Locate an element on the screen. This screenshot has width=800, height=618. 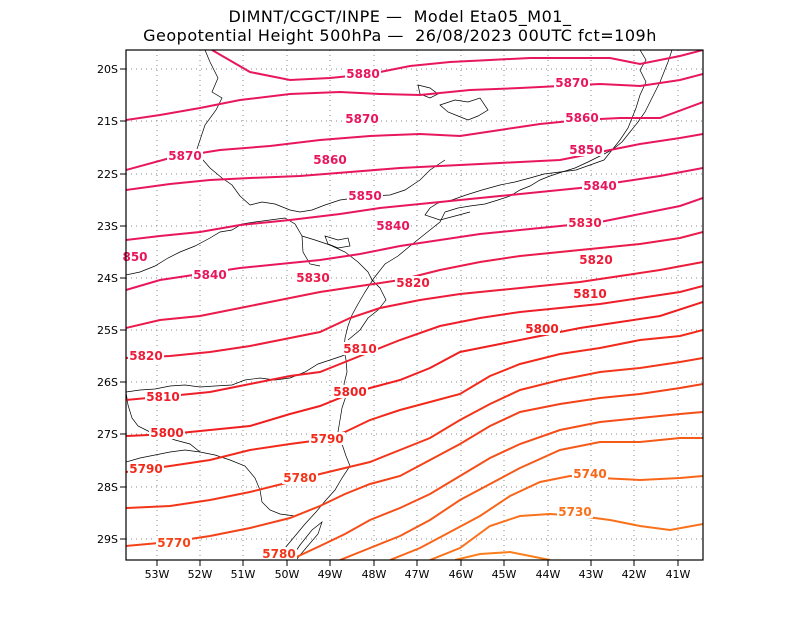
lat-tick-label: 26S is located at coordinates (107, 382).